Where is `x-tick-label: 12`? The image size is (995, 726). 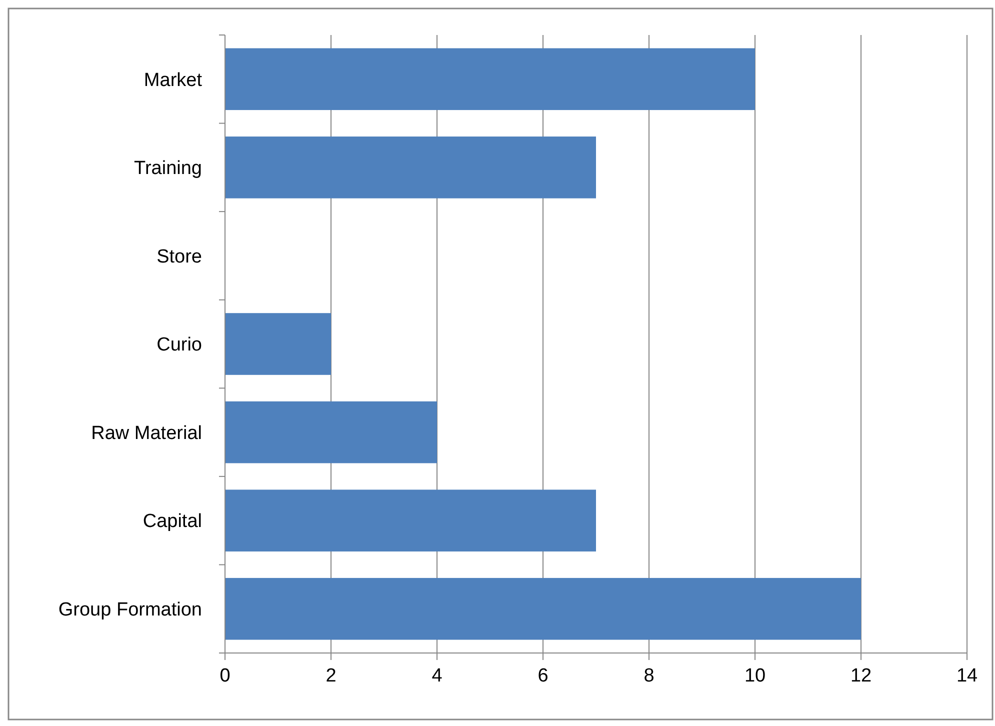
x-tick-label: 12 is located at coordinates (861, 675).